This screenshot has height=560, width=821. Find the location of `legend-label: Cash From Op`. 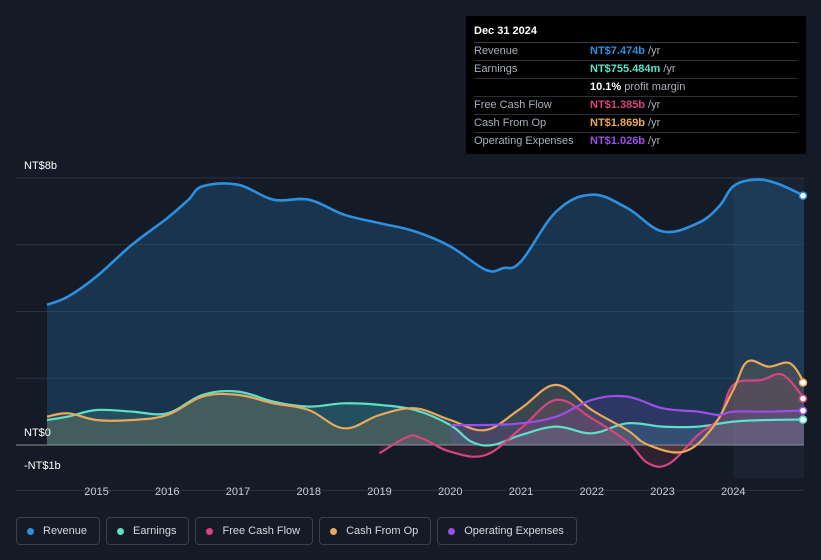

legend-label: Cash From Op is located at coordinates (382, 531).